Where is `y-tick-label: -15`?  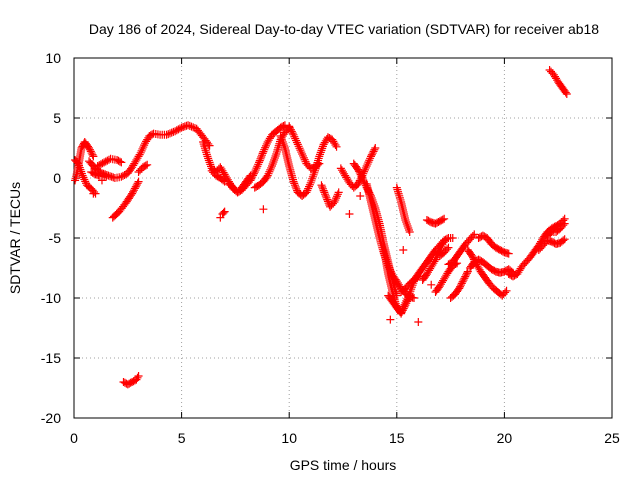
y-tick-label: -15 is located at coordinates (51, 358).